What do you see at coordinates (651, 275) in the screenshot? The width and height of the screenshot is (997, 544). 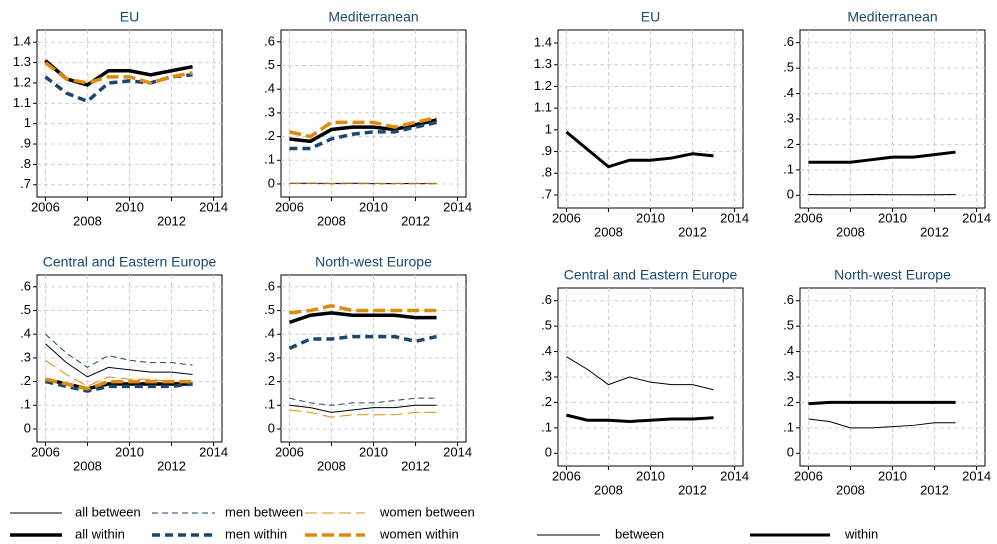 I see `chart-title: Central and Eastern Europe` at bounding box center [651, 275].